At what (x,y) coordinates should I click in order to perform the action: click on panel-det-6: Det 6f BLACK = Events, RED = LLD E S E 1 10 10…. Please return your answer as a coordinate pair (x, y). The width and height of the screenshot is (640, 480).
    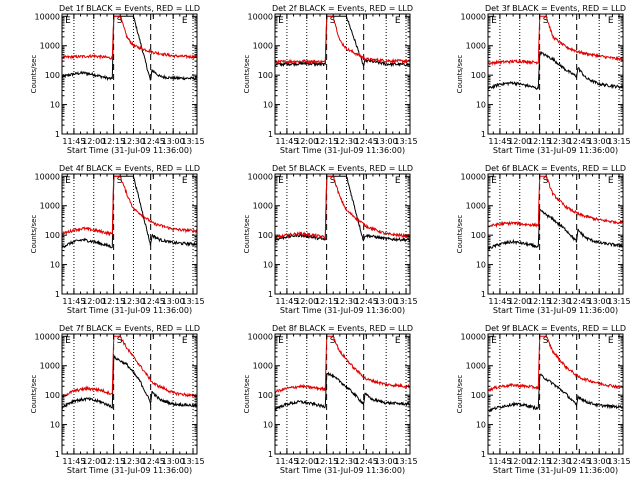
    Looking at the image, I should click on (543, 239).